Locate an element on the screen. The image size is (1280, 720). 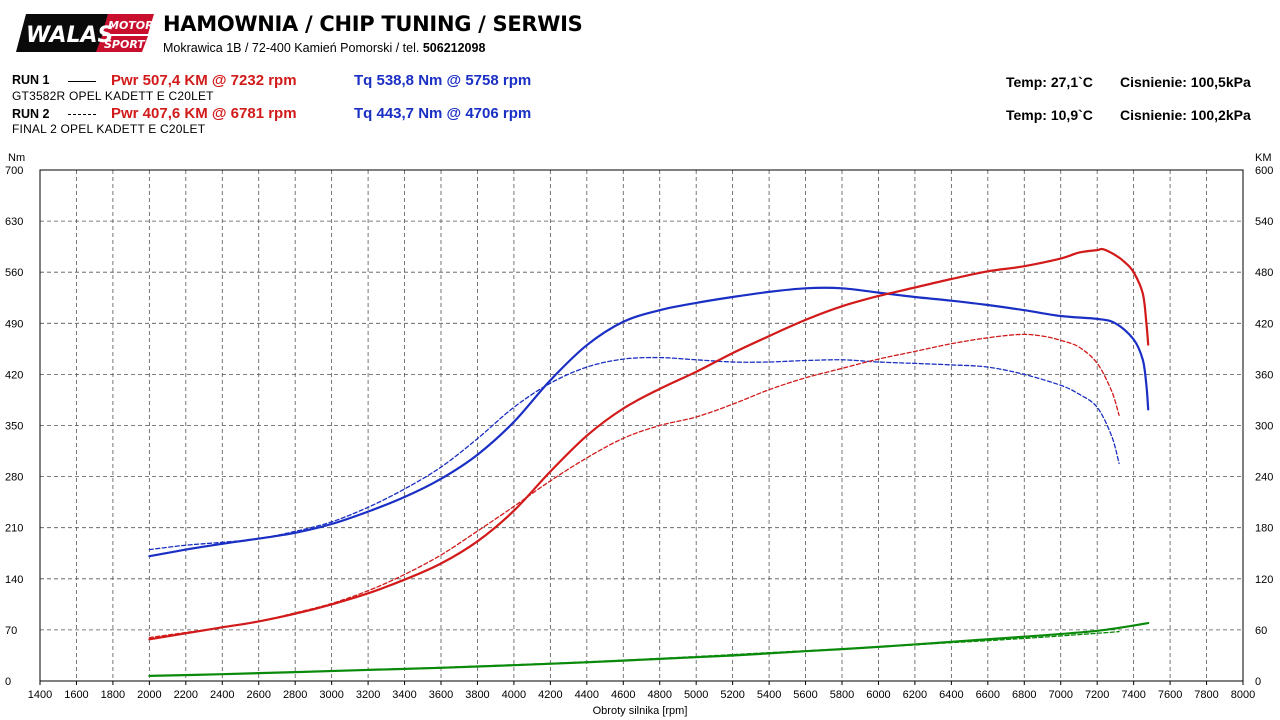
run2-temp: Temp: 10,9`C is located at coordinates (1049, 115).